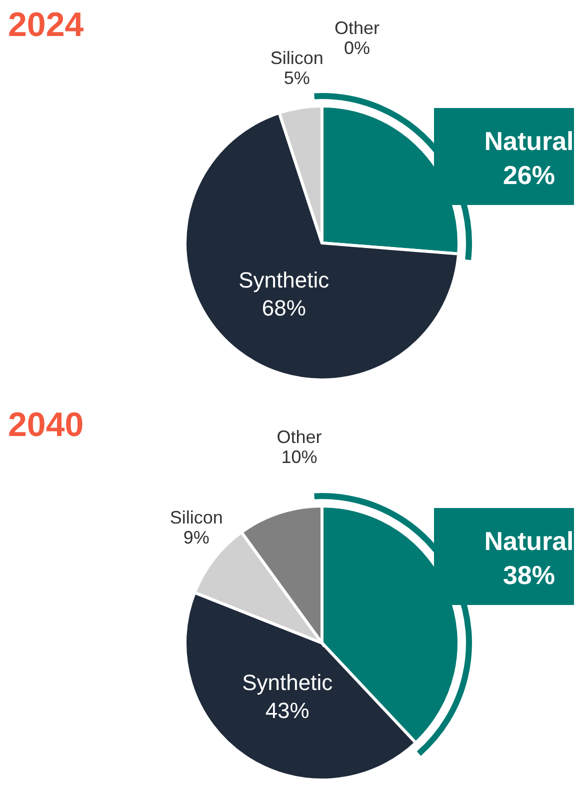  Describe the element at coordinates (529, 175) in the screenshot. I see `data-label: 26%` at that location.